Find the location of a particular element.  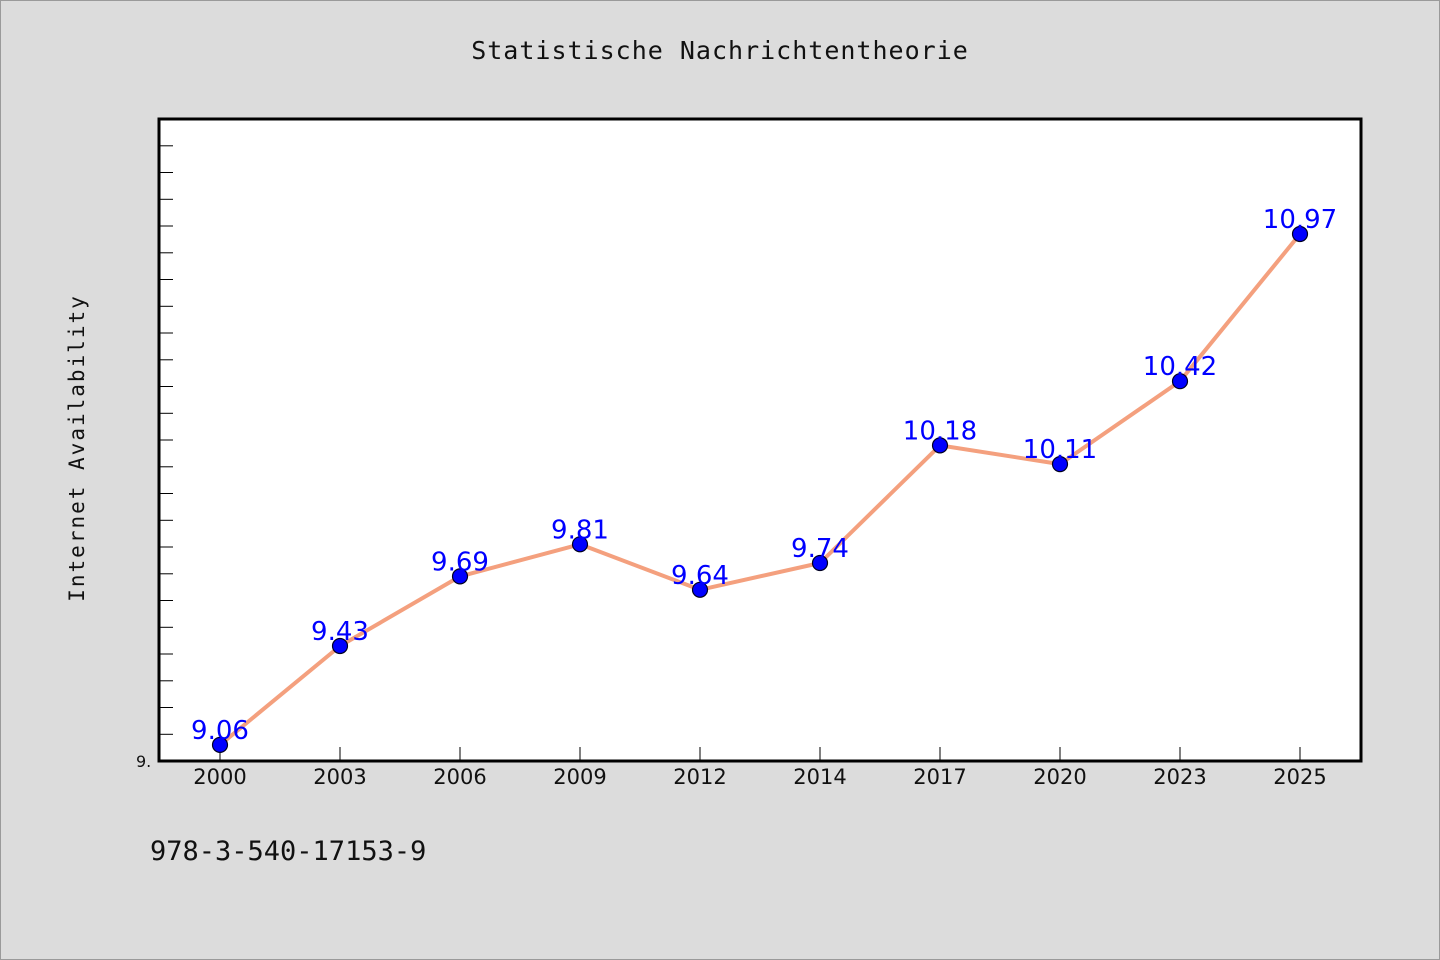

y-tick-label: 9. is located at coordinates (143, 761).